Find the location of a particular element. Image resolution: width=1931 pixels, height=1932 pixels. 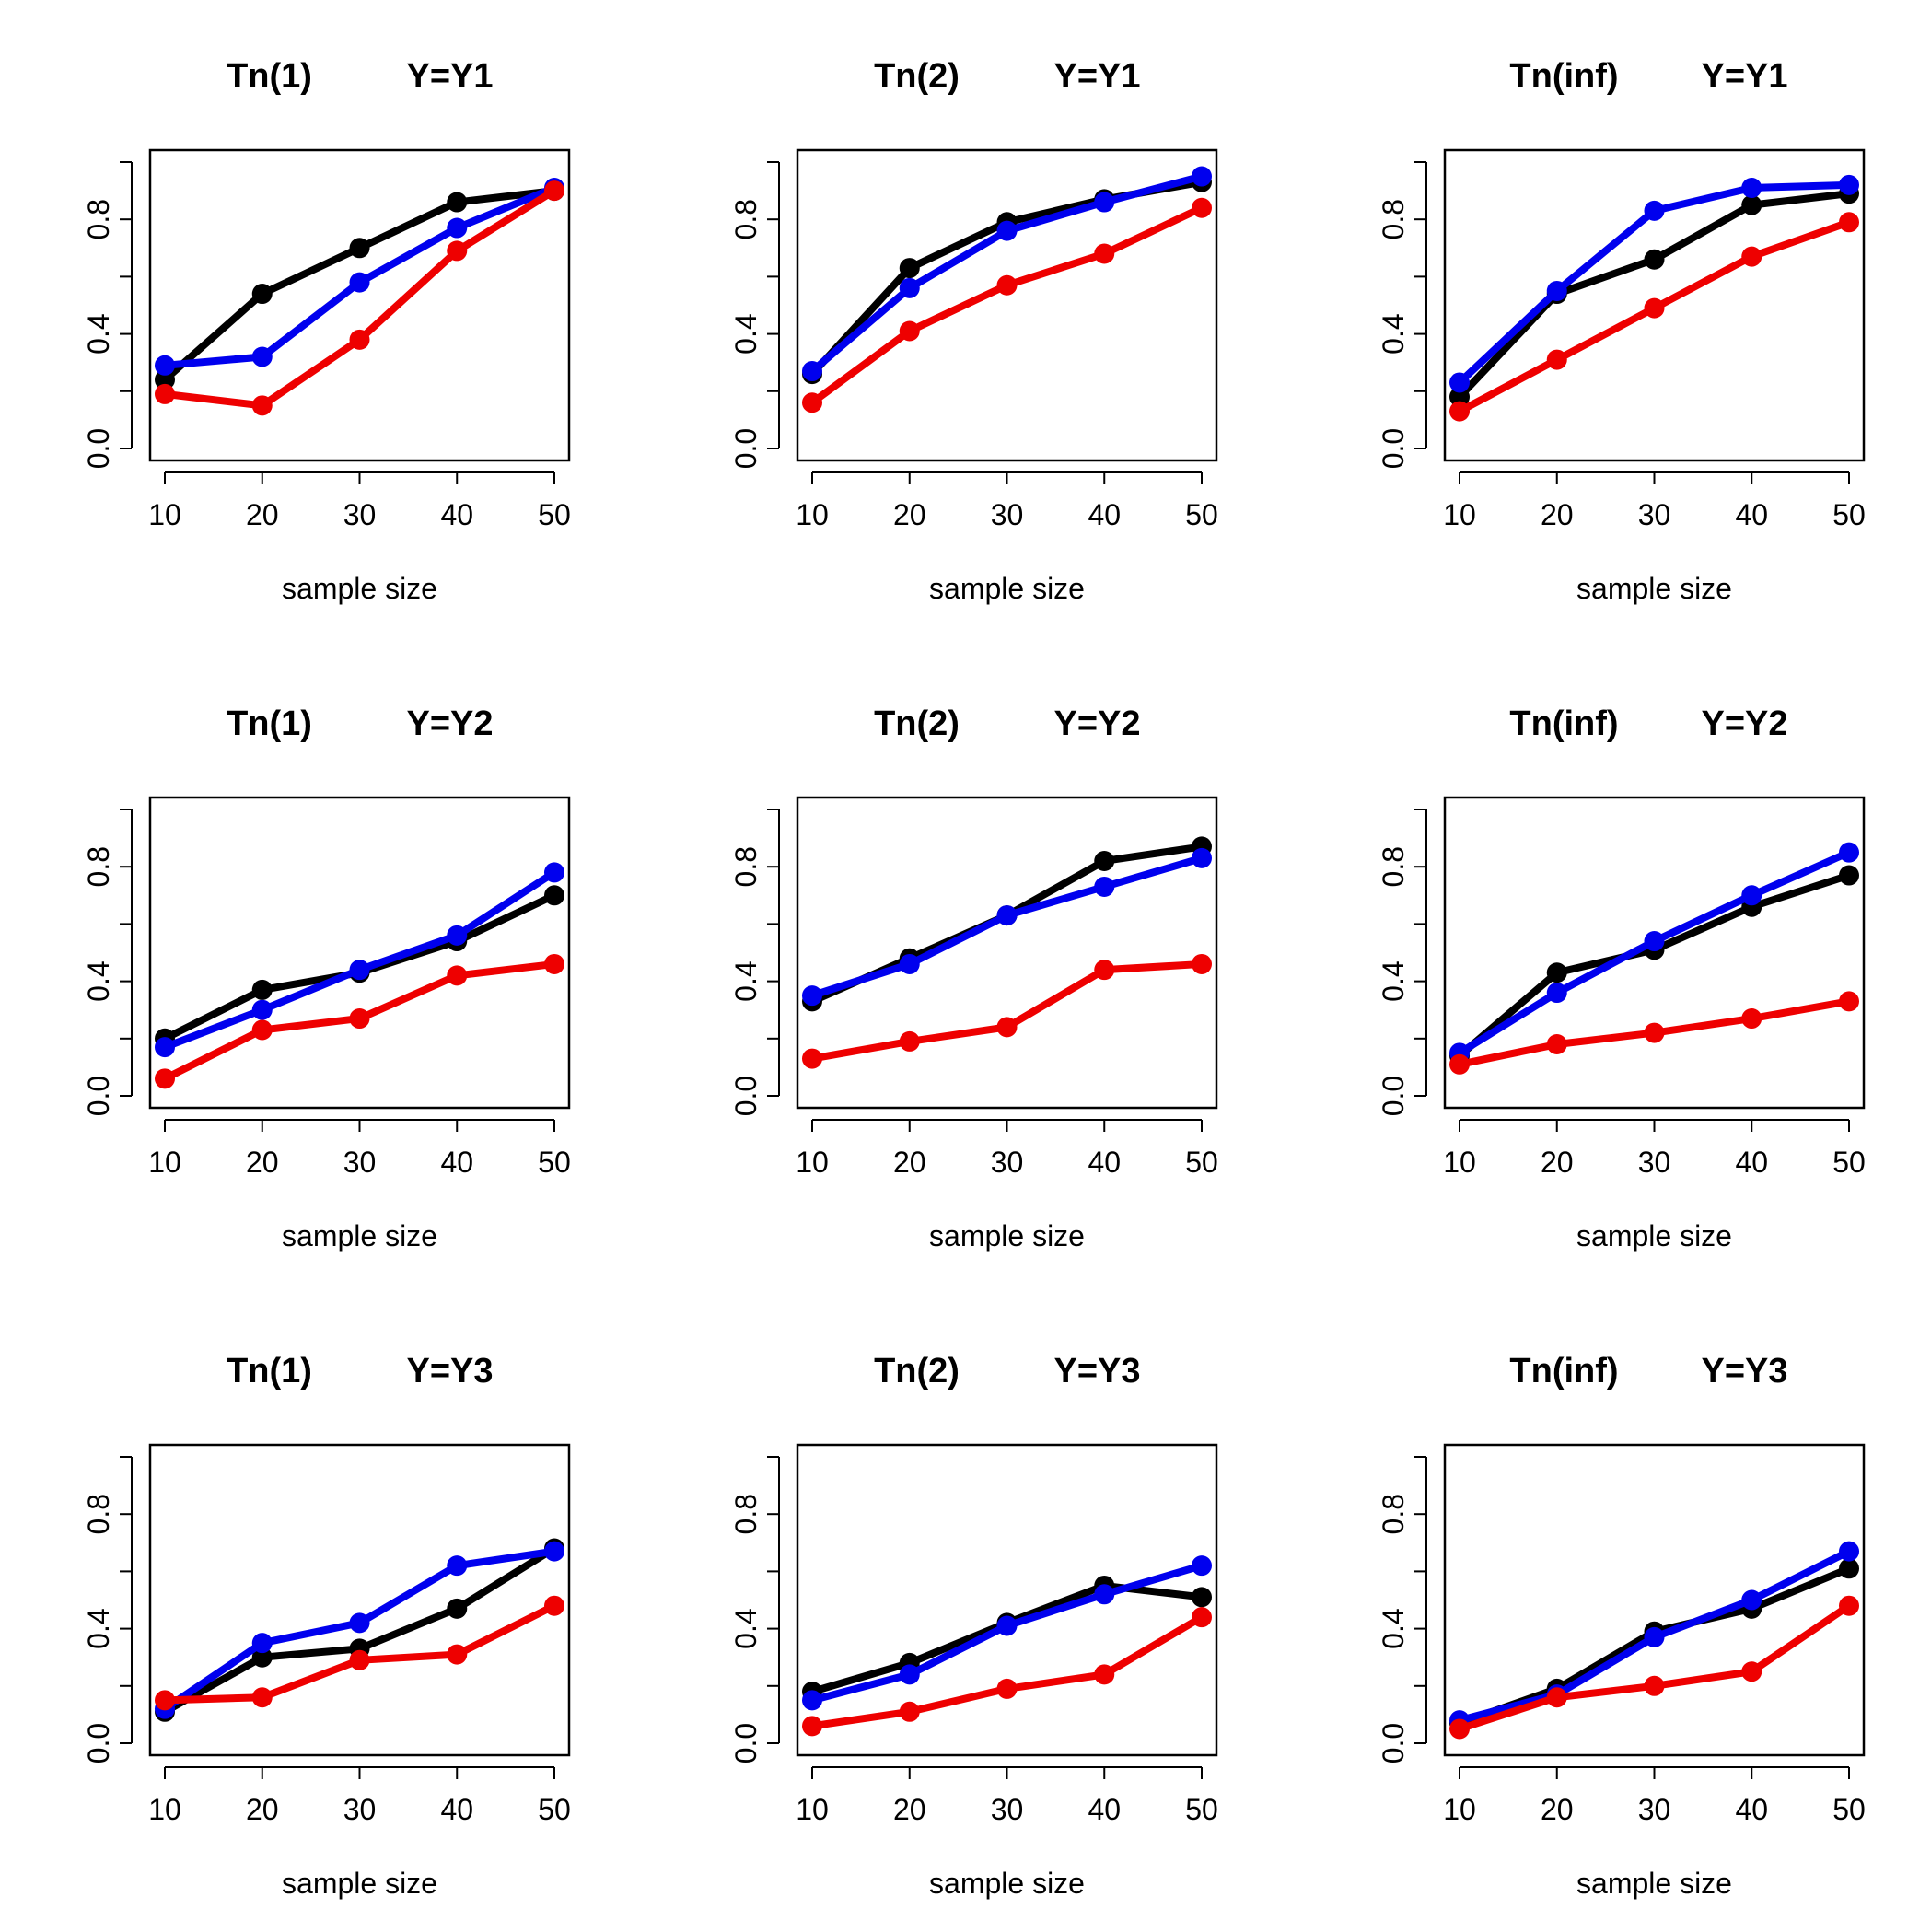

panel-5: Tn(2) Y=Y2 10 20 30 40 50 sample size 0.0 0.4 0.8 is located at coordinates (973, 978).